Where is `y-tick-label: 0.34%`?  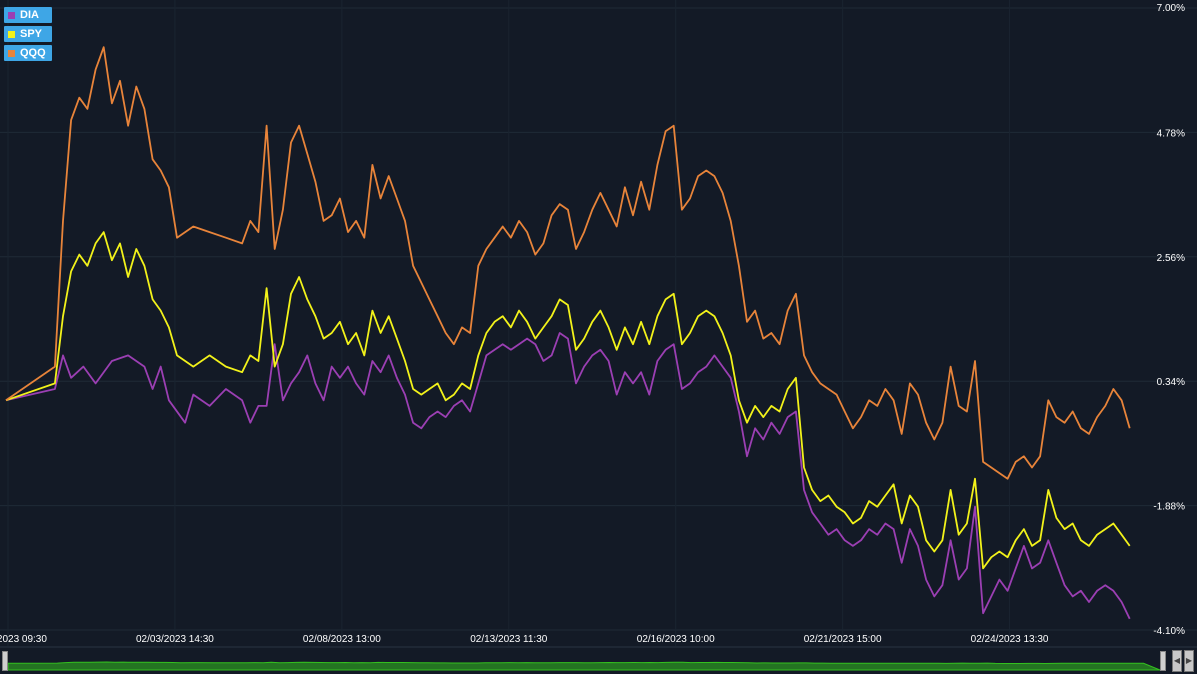 y-tick-label: 0.34% is located at coordinates (1171, 382).